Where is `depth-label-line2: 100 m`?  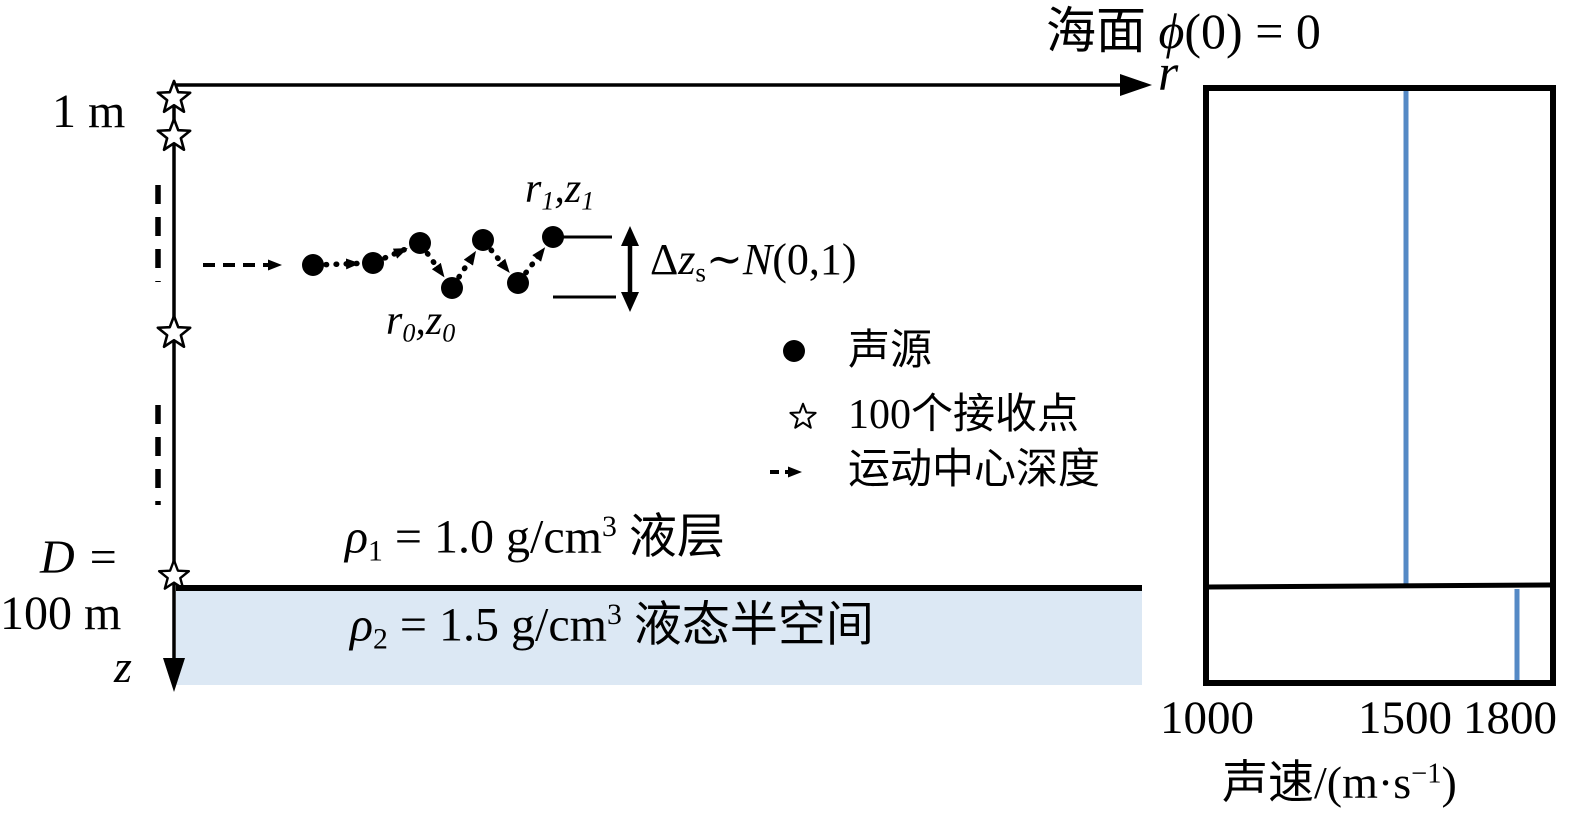
depth-label-line2: 100 m is located at coordinates (61, 613).